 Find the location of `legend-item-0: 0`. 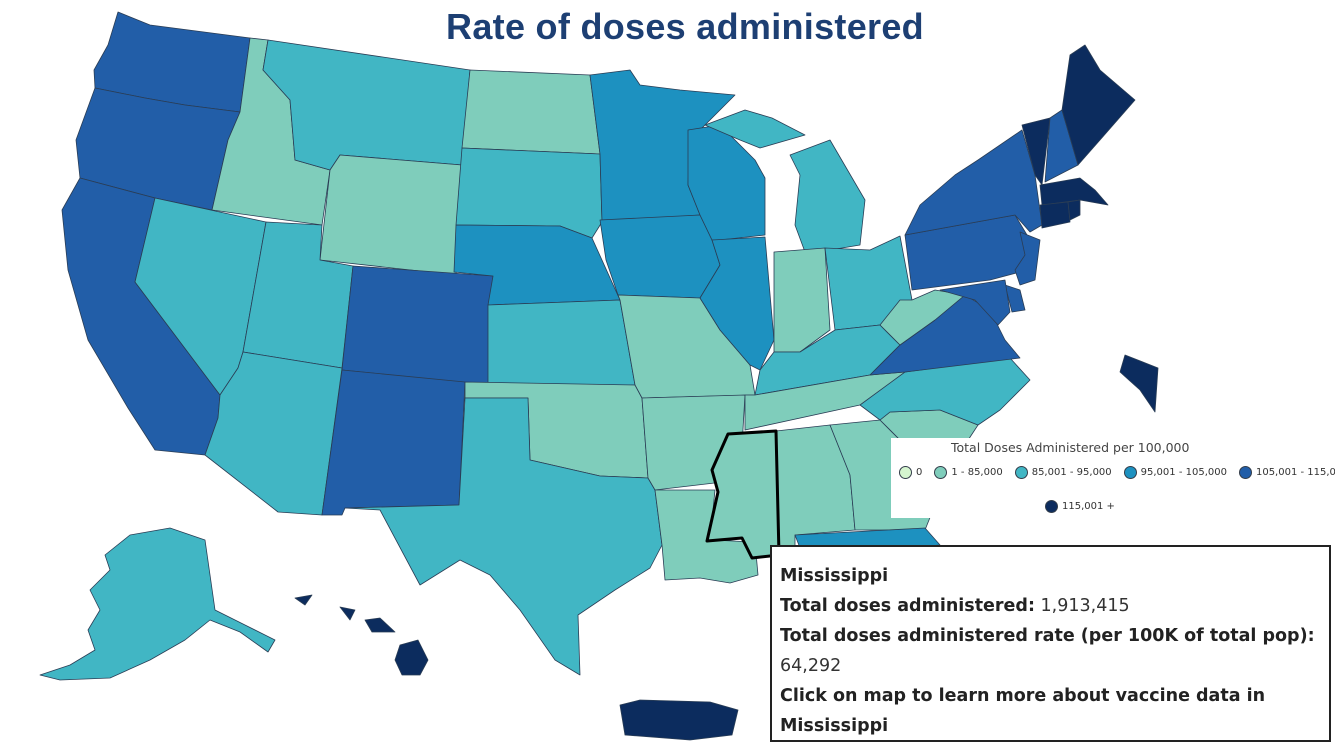

legend-item-0: 0 is located at coordinates (910, 472).